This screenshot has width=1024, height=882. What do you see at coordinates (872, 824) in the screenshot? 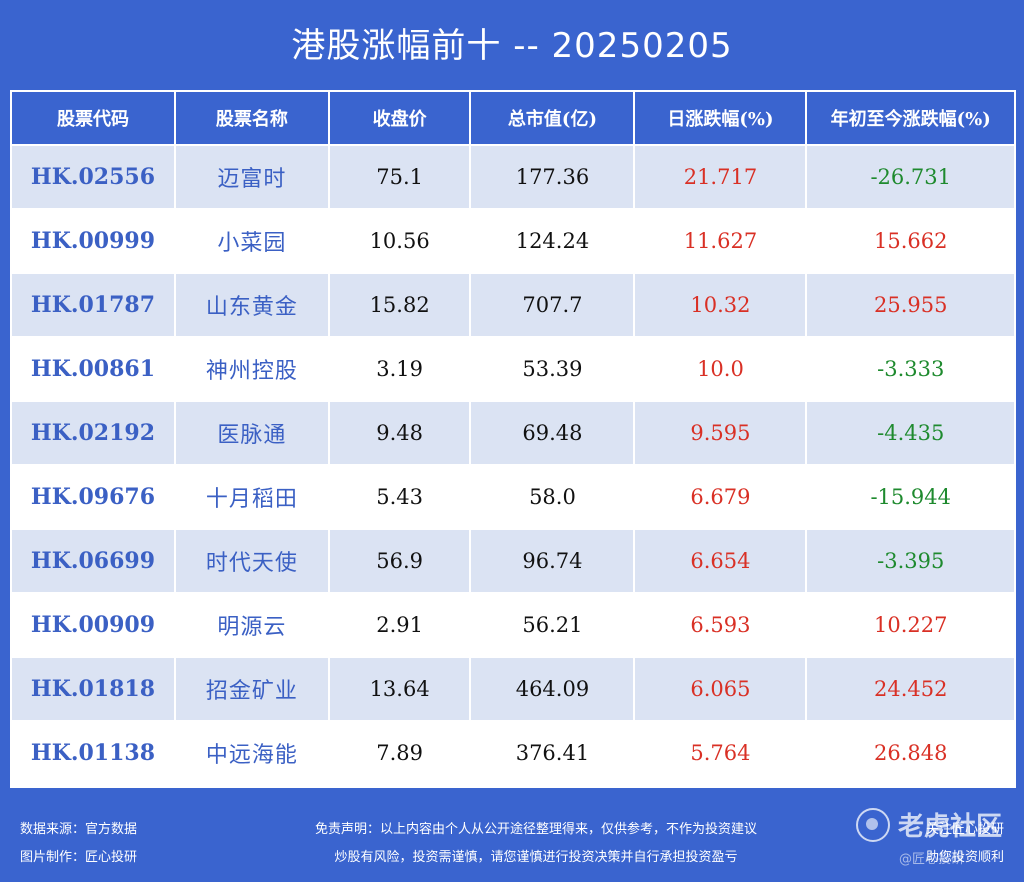
I see `tiger-logo-icon` at bounding box center [872, 824].